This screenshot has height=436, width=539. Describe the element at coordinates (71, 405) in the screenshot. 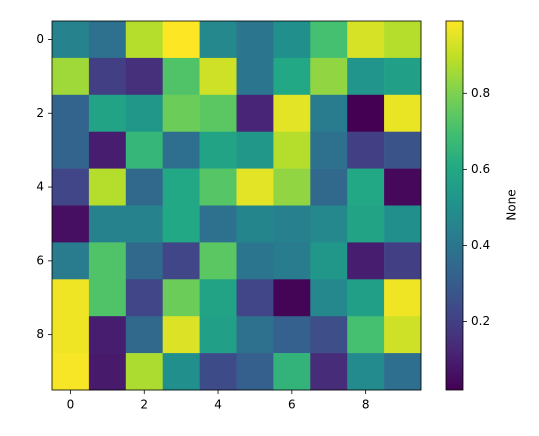

I see `x-tick-label: 0` at that location.